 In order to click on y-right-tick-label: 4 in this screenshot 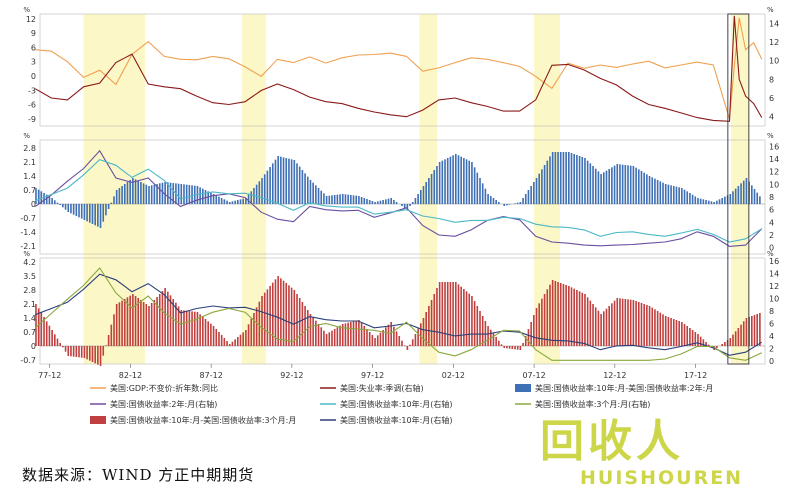, I will do `click(771, 222)`.